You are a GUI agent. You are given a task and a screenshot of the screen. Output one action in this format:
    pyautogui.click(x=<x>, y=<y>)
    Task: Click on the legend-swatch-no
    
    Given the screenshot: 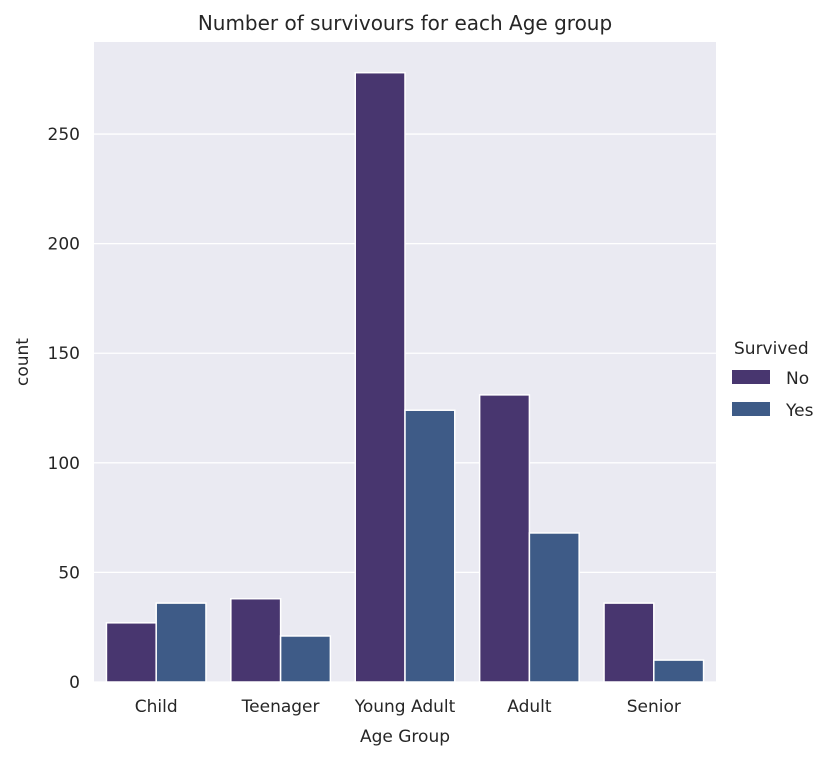 What is the action you would take?
    pyautogui.click(x=751, y=377)
    